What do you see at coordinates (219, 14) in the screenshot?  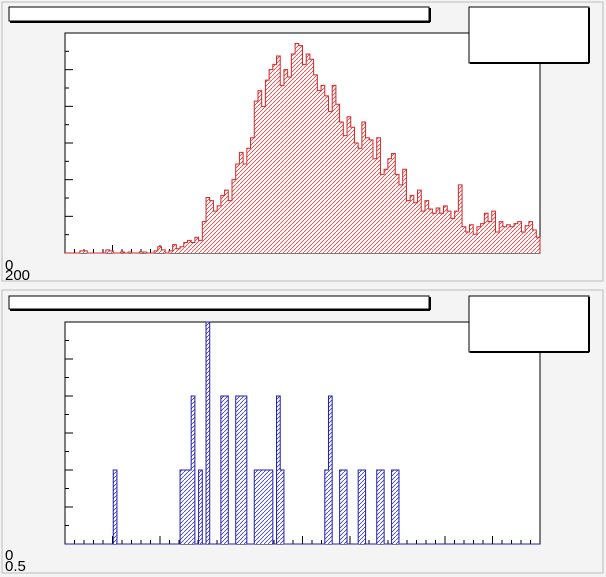 I see `top-pad-title-box` at bounding box center [219, 14].